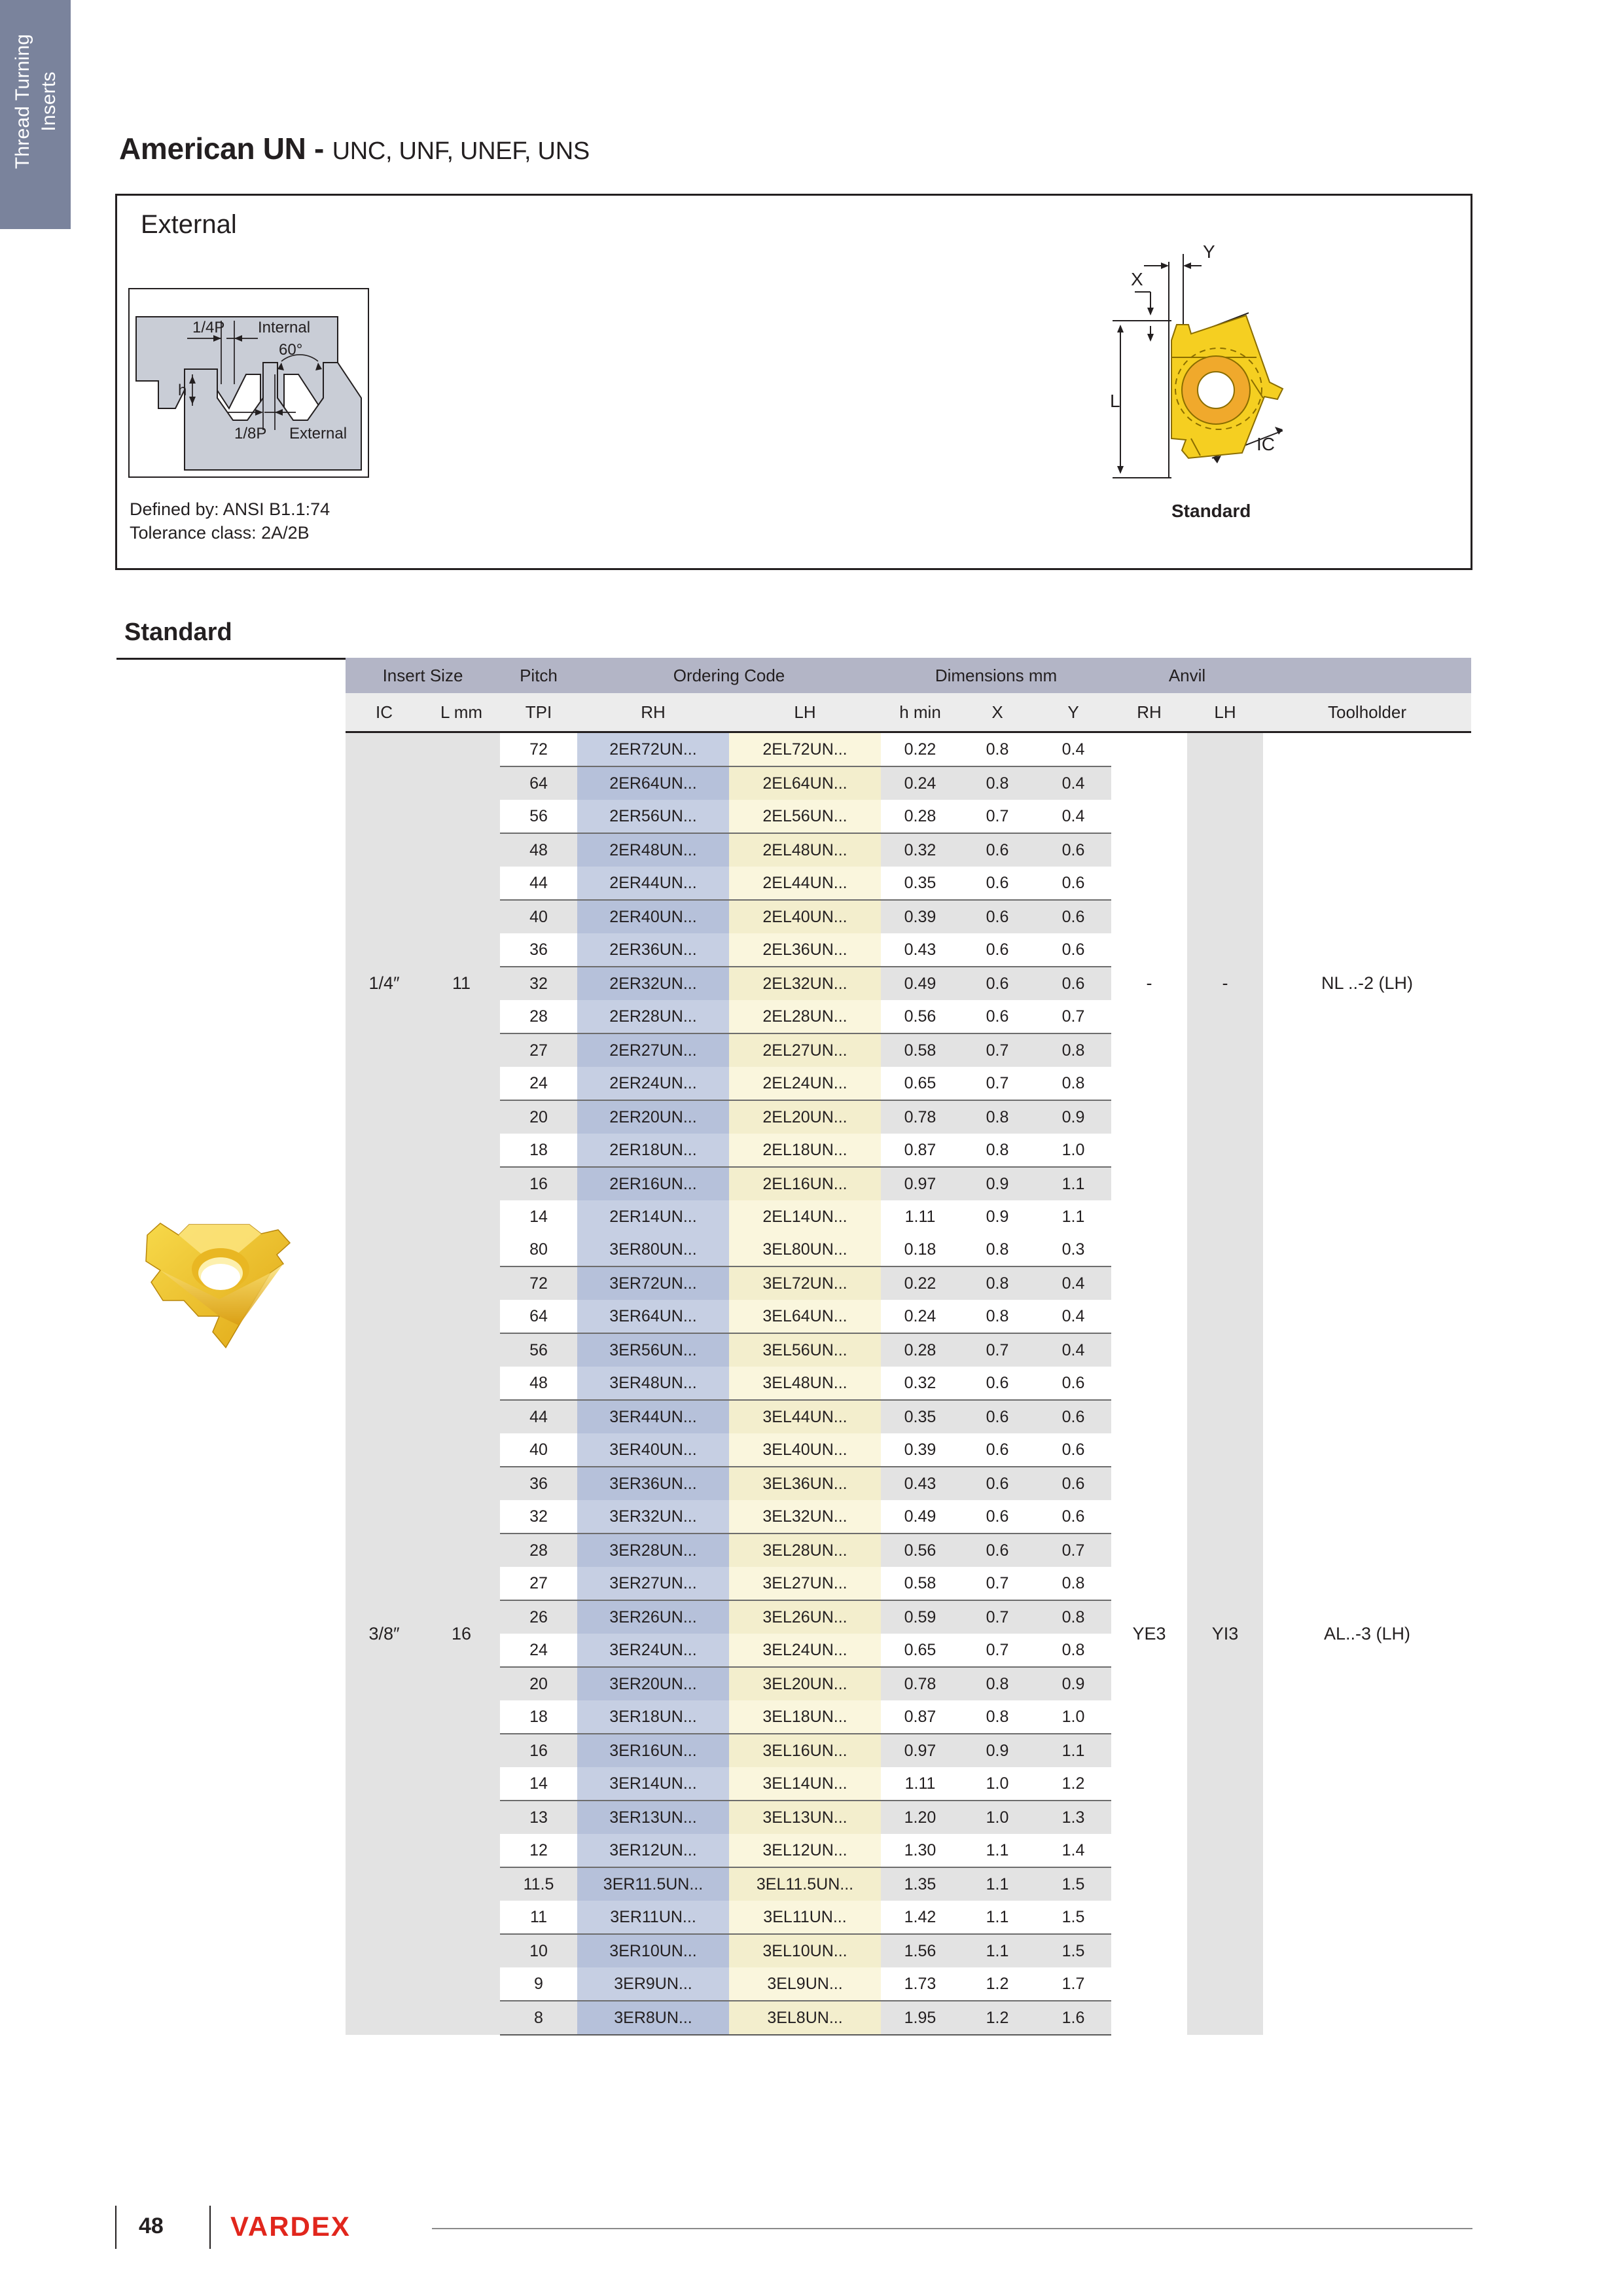 This screenshot has height=2296, width=1623. Describe the element at coordinates (920, 983) in the screenshot. I see `cell-dim-h-min: 0.49` at that location.